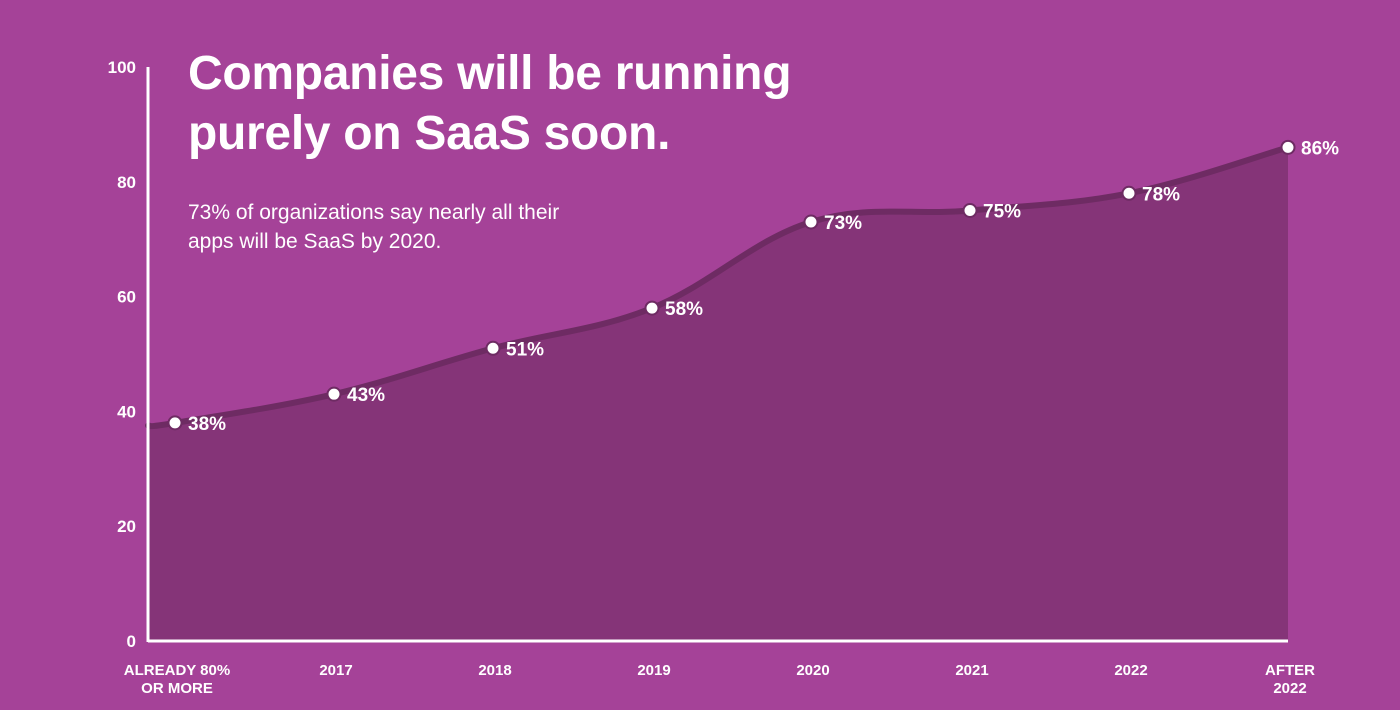  What do you see at coordinates (812, 670) in the screenshot?
I see `x-tick-label: 2020` at bounding box center [812, 670].